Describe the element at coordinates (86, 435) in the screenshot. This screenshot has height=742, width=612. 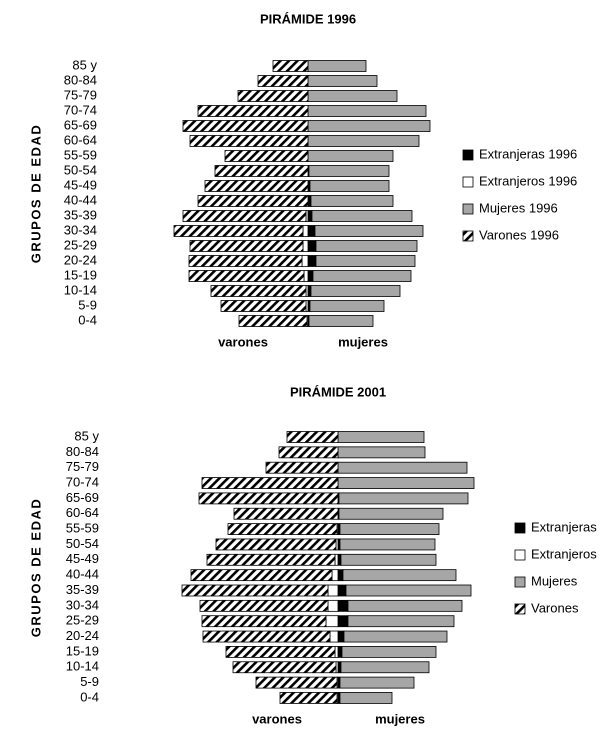
I see `category-label: 85 y` at that location.